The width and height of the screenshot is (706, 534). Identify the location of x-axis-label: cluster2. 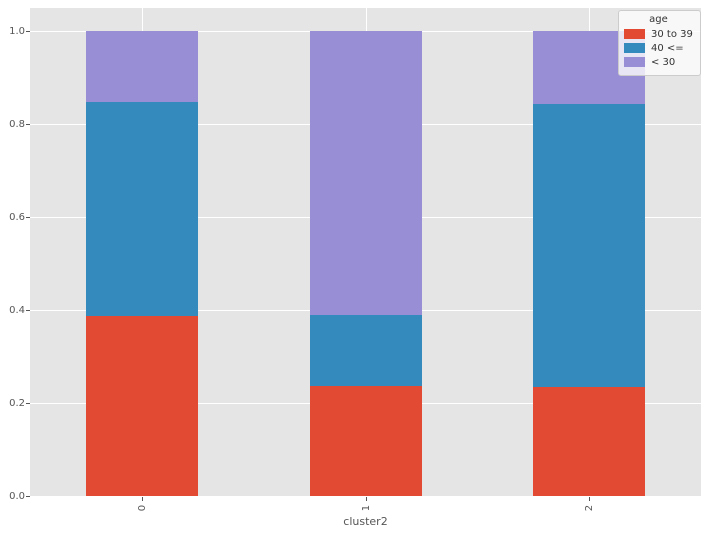
(365, 521).